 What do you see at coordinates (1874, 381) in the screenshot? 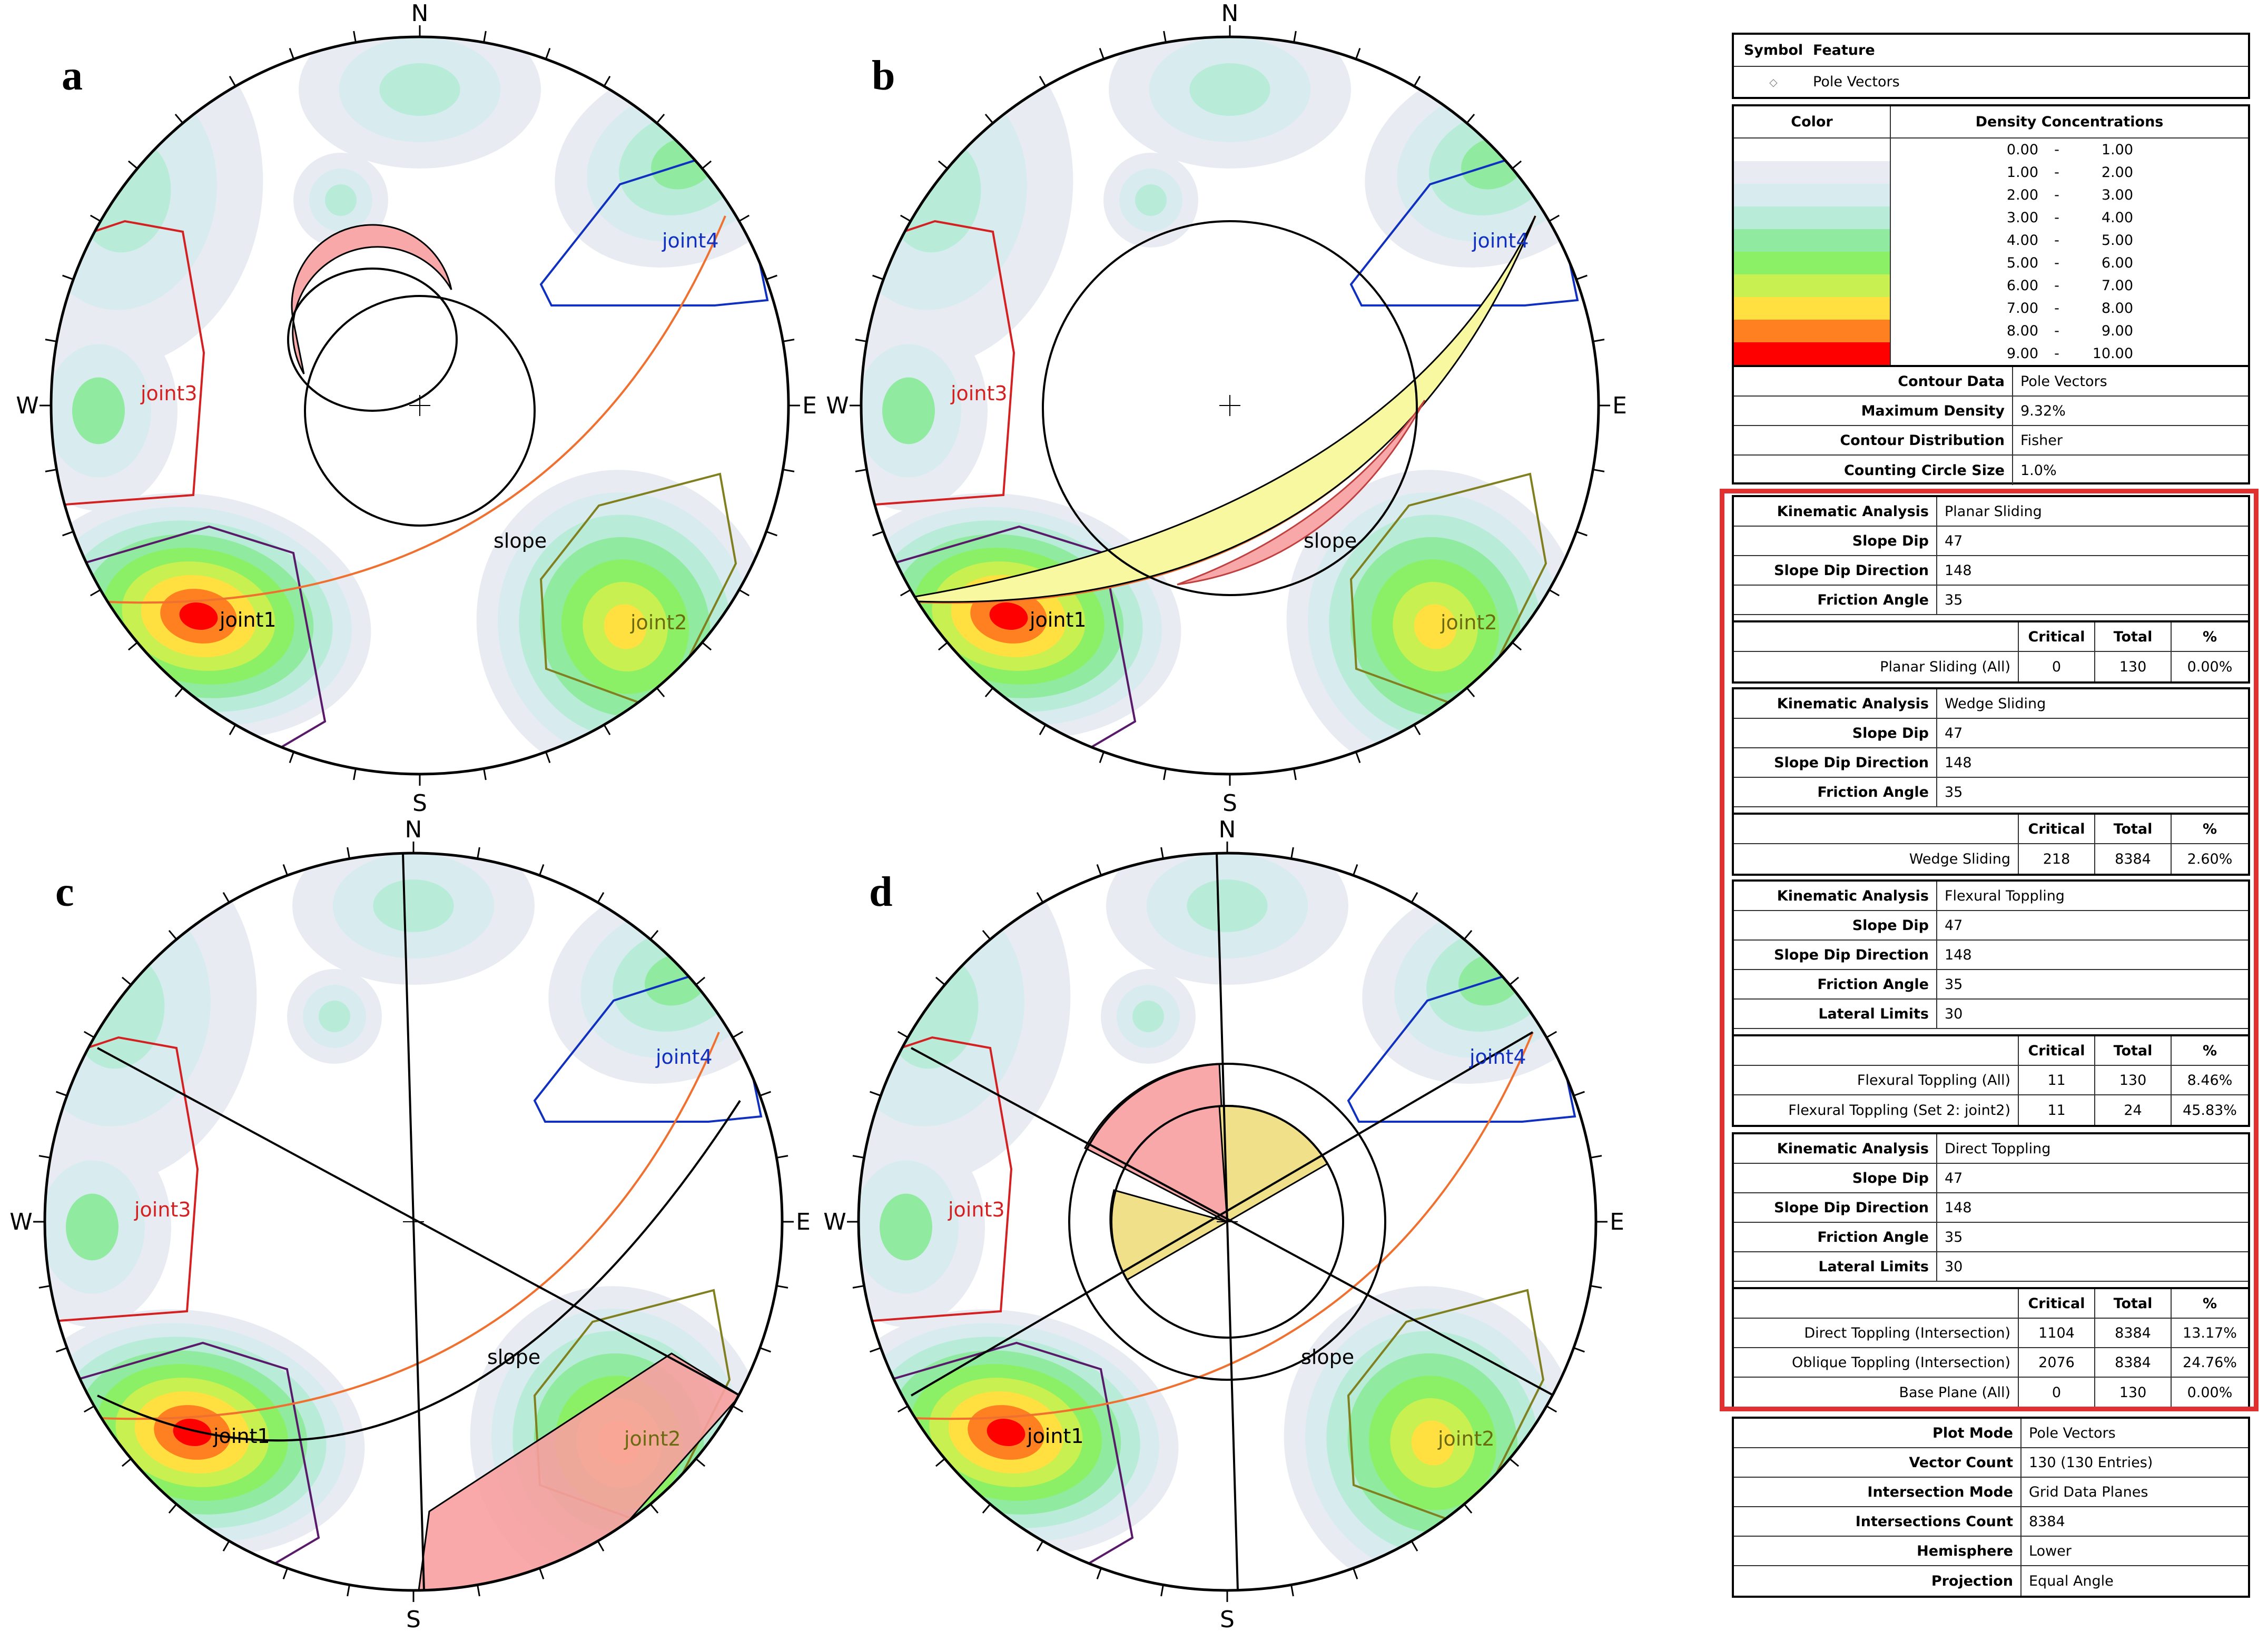
I see `contour-key: Contour Data` at bounding box center [1874, 381].